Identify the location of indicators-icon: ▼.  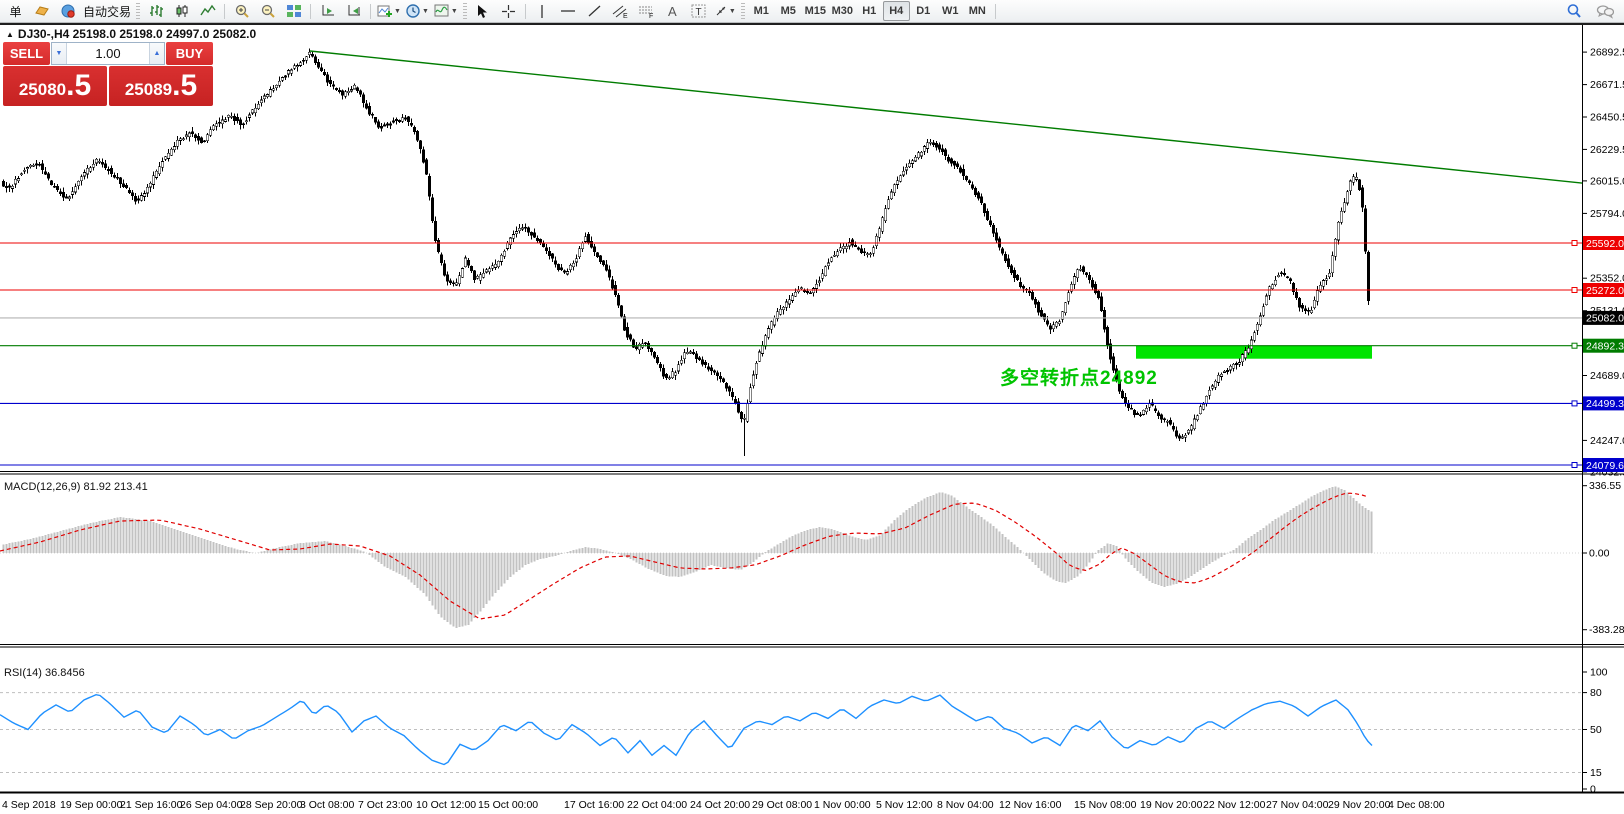
(446, 11).